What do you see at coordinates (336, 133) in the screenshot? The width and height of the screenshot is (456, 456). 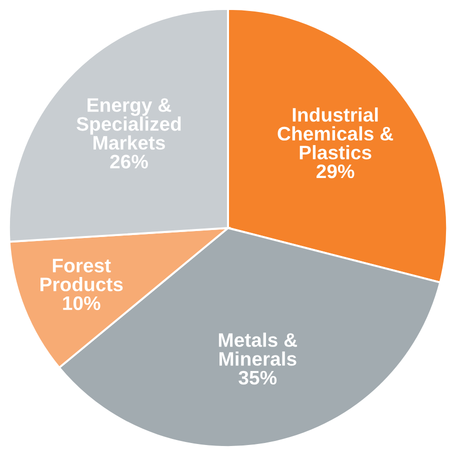 I see `slice-label: Industrial Chemicals & Plastics` at bounding box center [336, 133].